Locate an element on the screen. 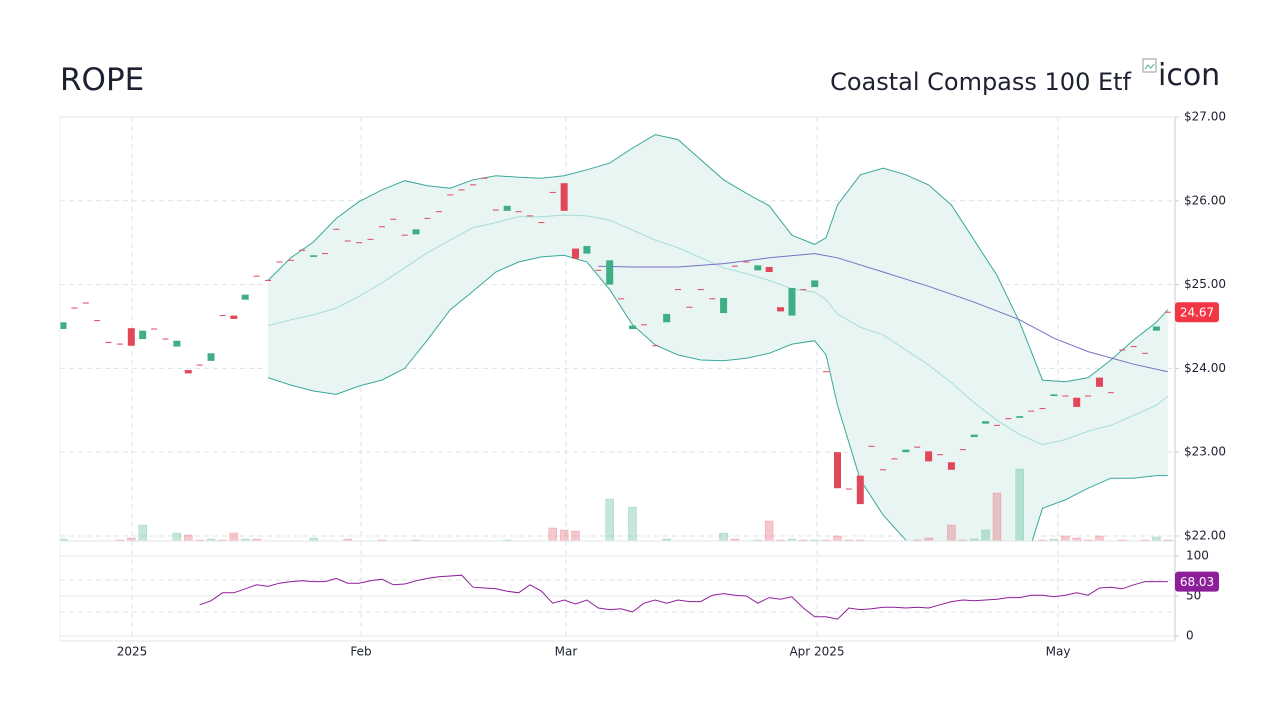 This screenshot has height=720, width=1280. y-tick-label: $22.00 is located at coordinates (1205, 535).